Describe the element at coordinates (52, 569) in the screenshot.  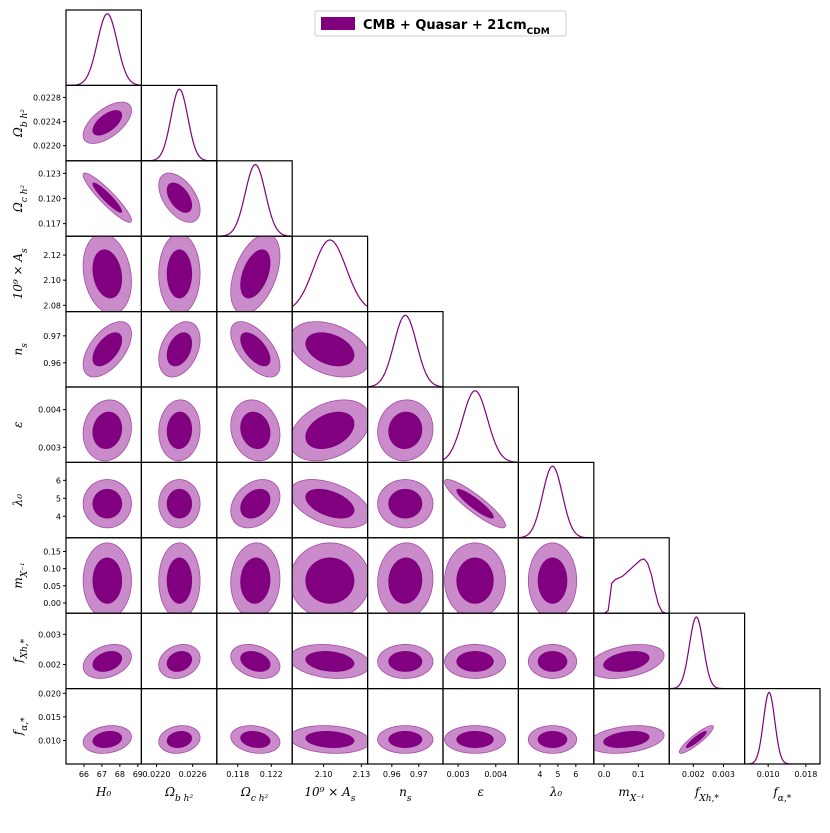
I see `y-tick-label-7-2: 0.10` at that location.